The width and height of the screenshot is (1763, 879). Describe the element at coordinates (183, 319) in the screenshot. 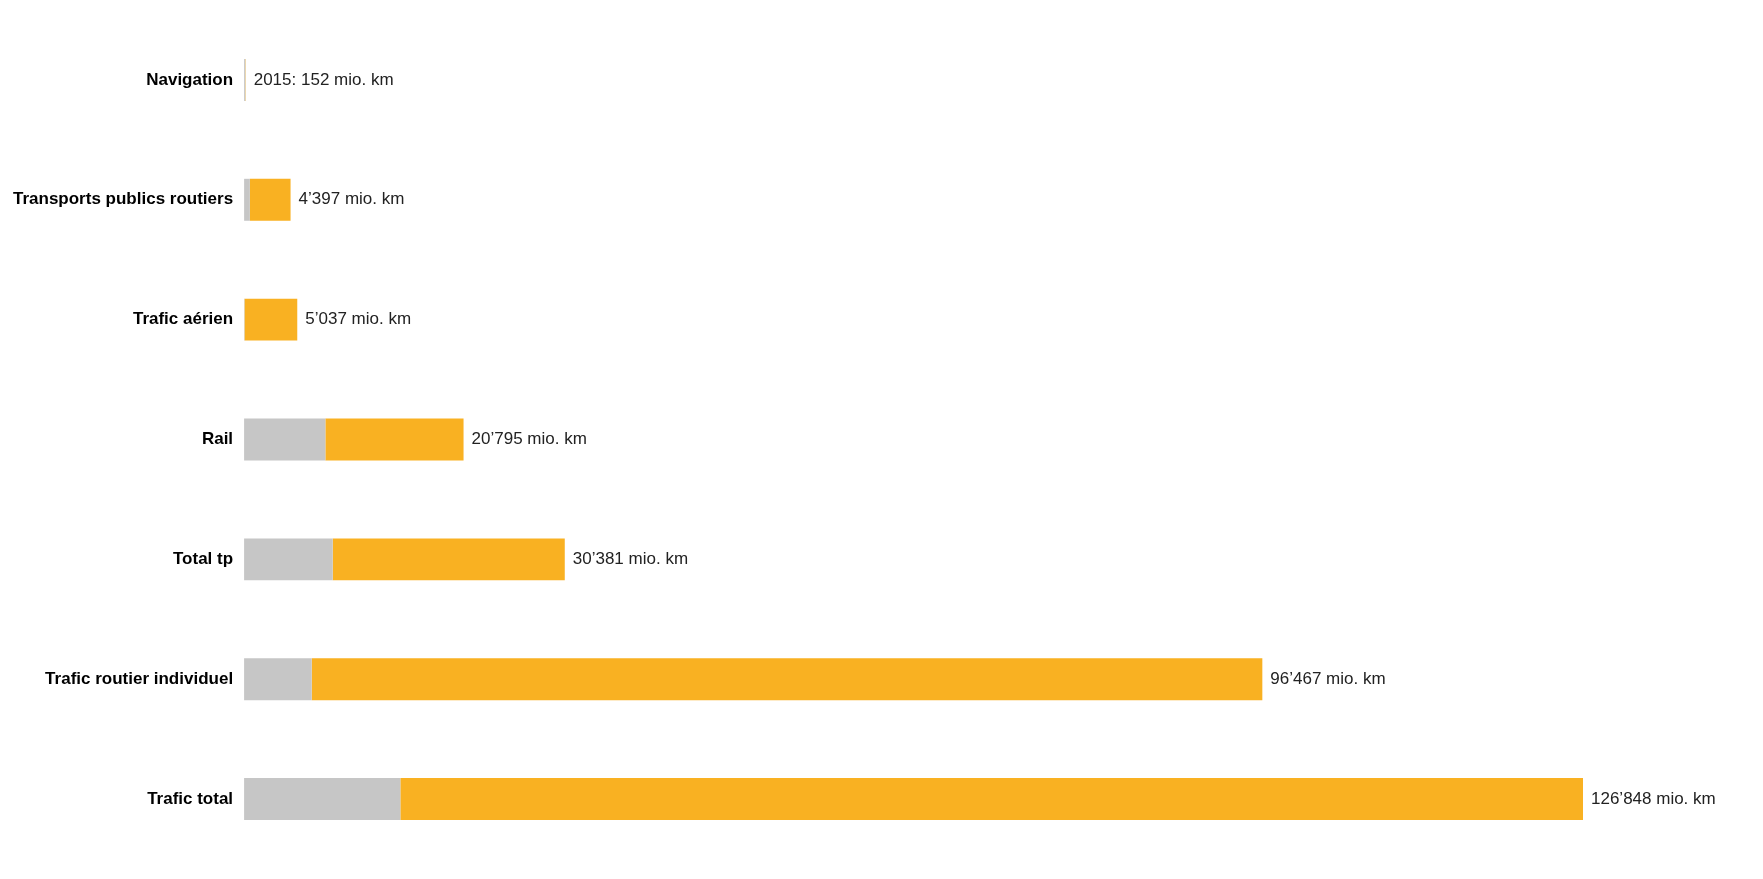

I see `y-tick-label: Trafic aérien` at that location.